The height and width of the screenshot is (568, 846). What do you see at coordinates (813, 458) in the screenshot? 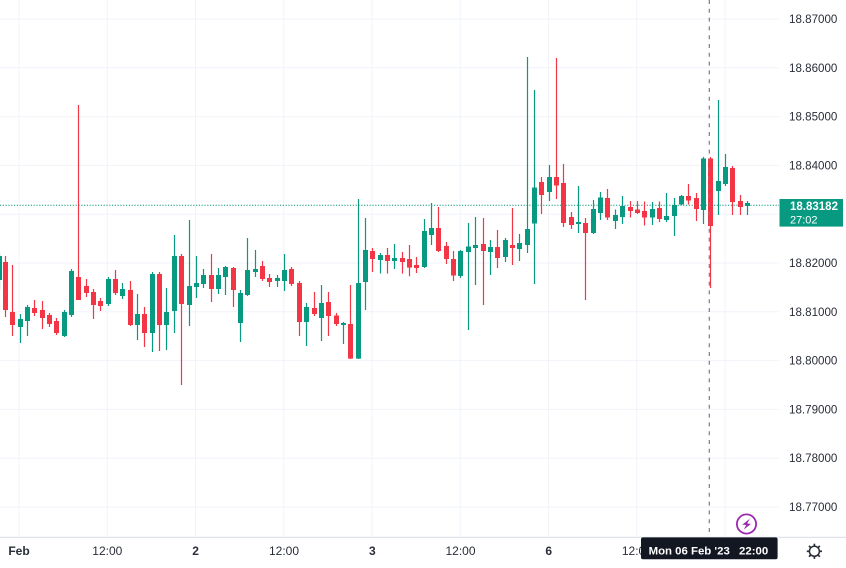
I see `svg-text: 18.78000` at bounding box center [813, 458].